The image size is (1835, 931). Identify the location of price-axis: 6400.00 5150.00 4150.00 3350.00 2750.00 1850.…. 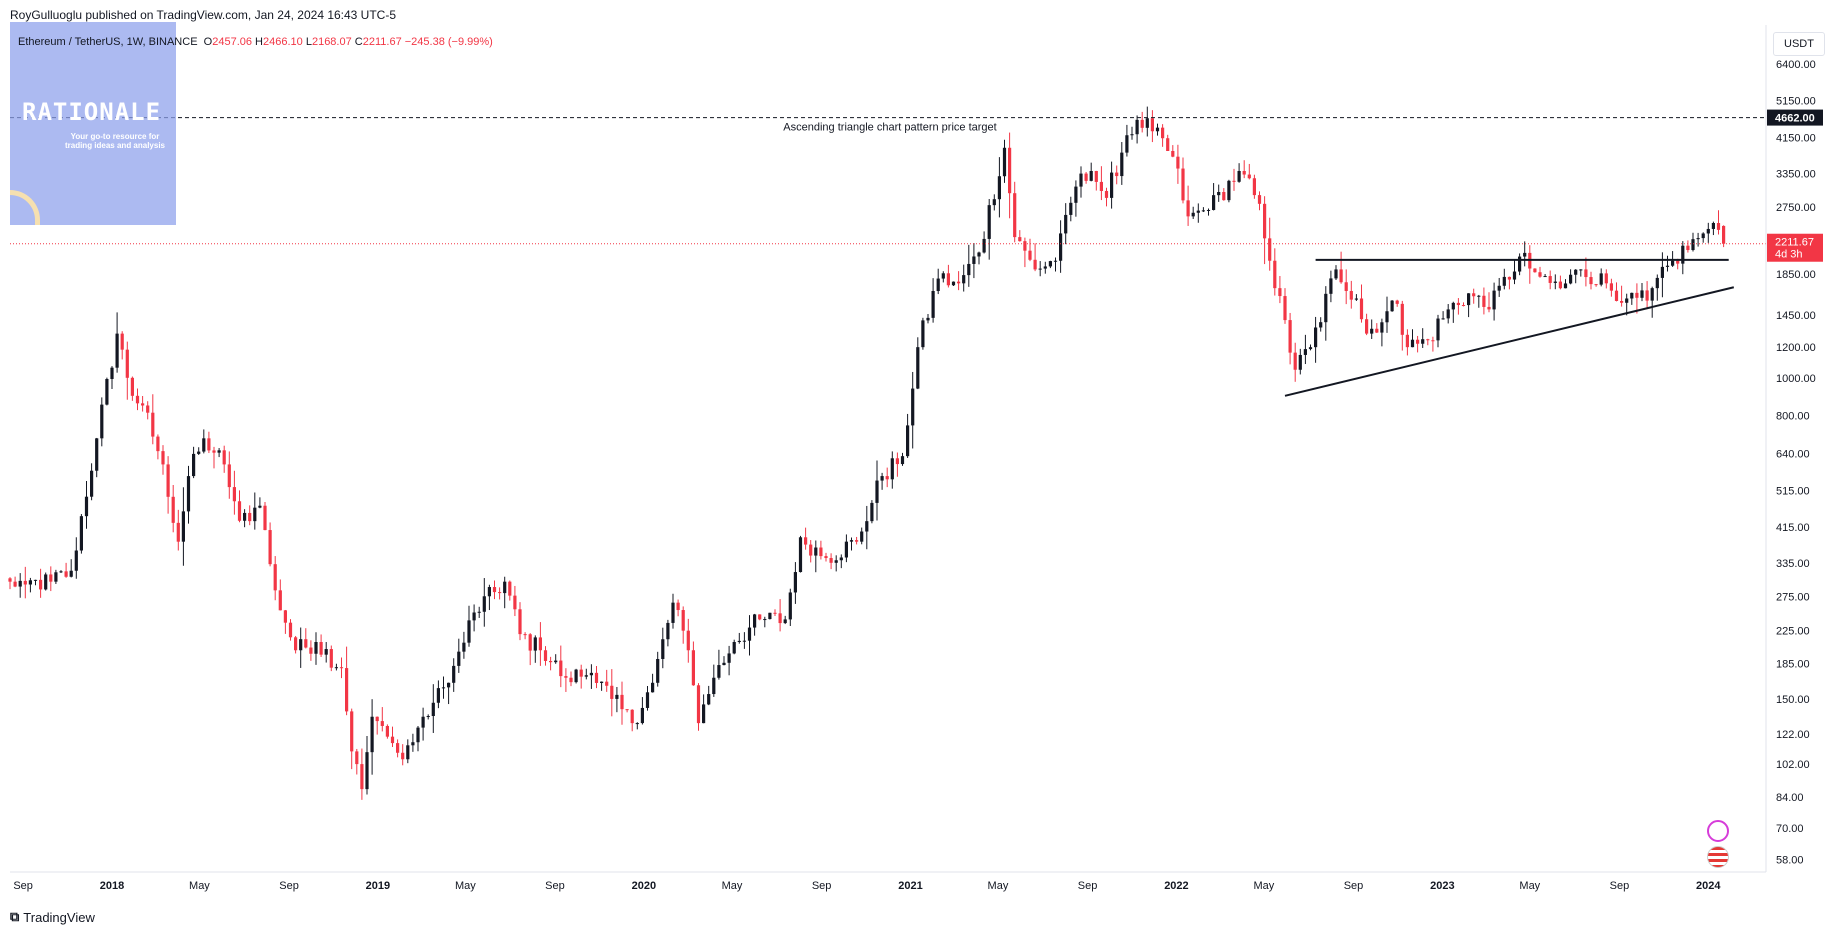
(1794, 448).